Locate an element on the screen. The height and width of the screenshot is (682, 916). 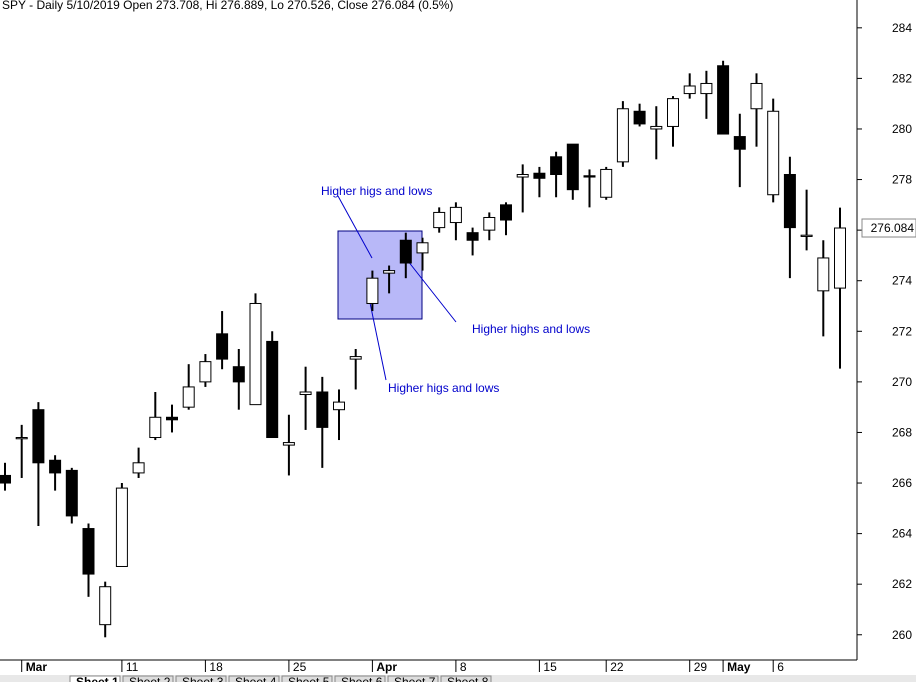
sheet-tab-label: Sheet 8 is located at coordinates (468, 678).